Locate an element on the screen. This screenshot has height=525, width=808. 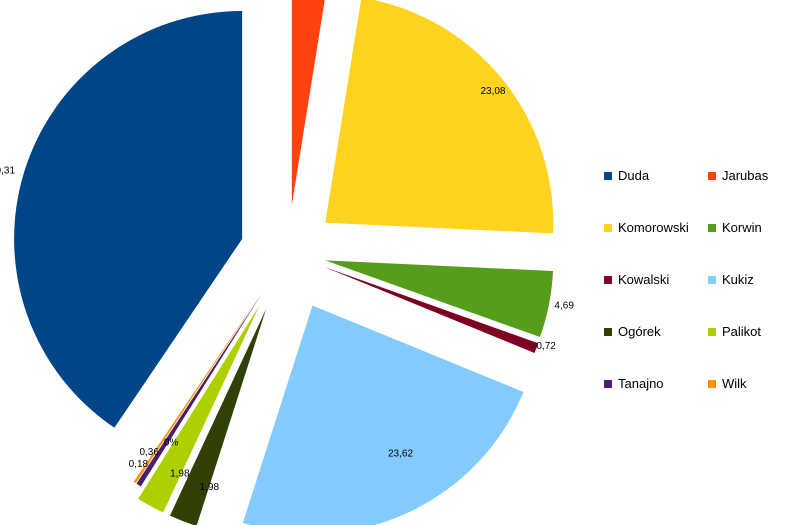
legend-item-kukiz: Kukiz is located at coordinates (731, 279).